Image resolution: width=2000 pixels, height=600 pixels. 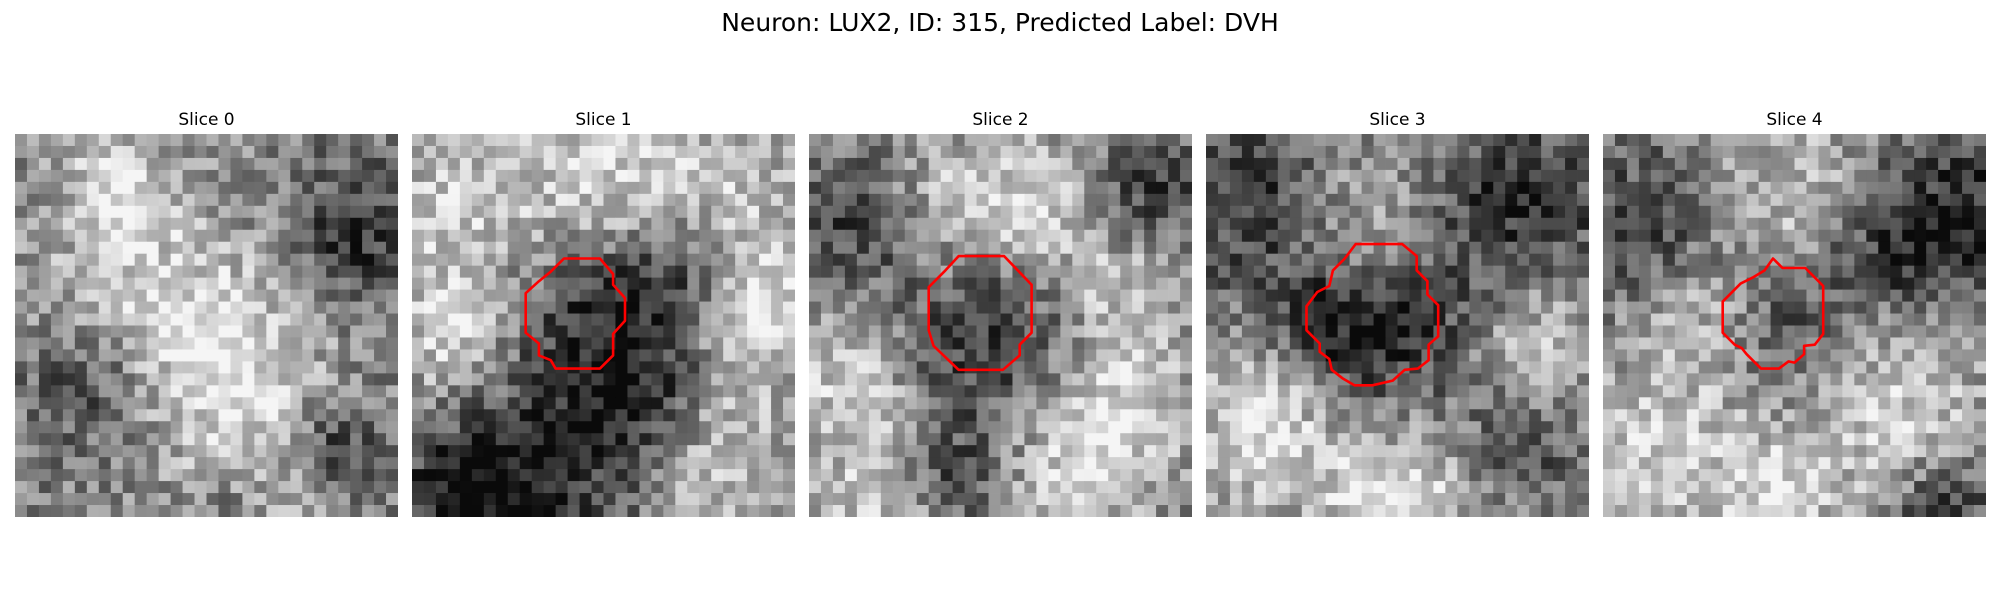 What do you see at coordinates (1000, 120) in the screenshot?
I see `slice-2-title: Slice 2` at bounding box center [1000, 120].